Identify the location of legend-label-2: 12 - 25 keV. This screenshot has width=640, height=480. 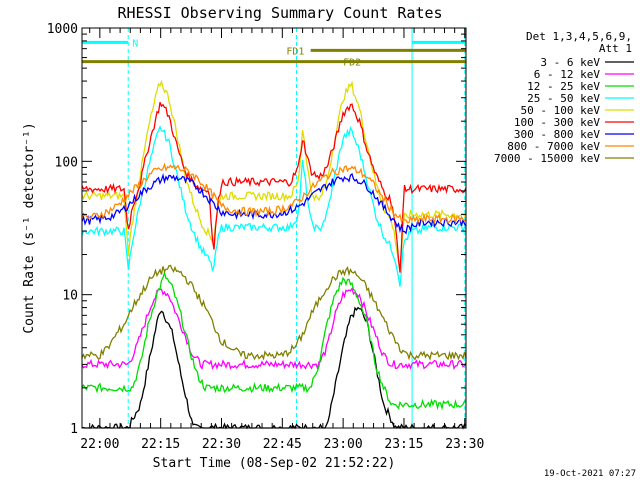
(563, 86).